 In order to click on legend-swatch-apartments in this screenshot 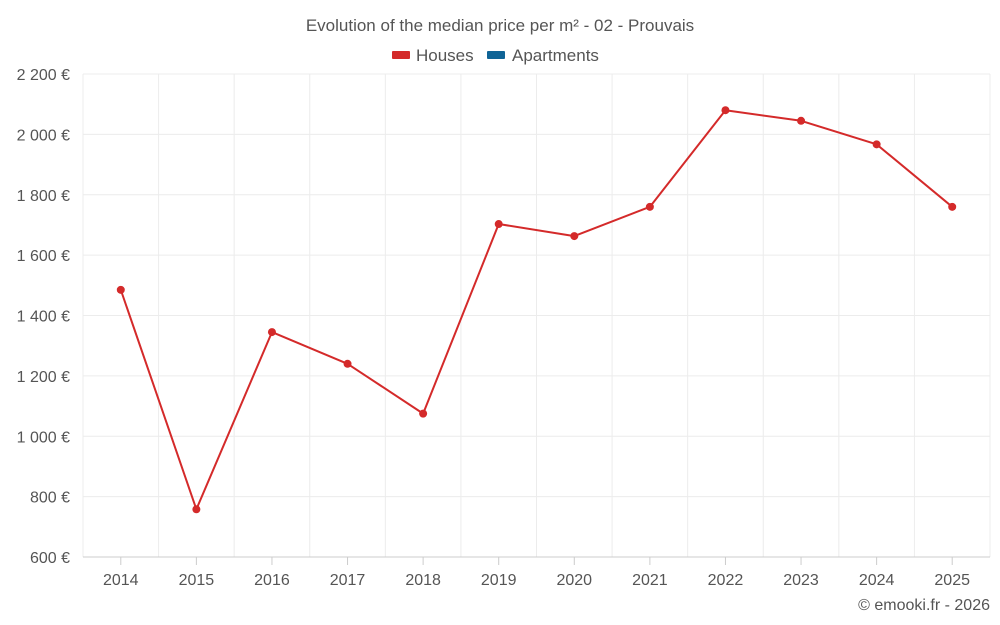, I will do `click(496, 55)`.